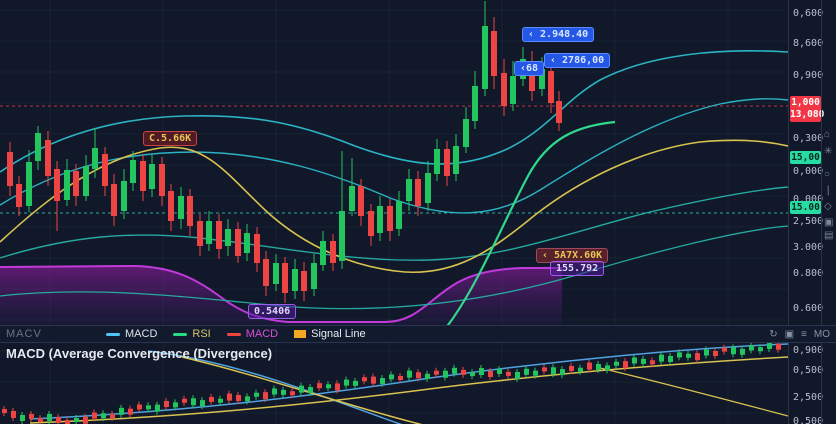 This screenshot has height=424, width=836. What do you see at coordinates (408, 390) in the screenshot?
I see `macd-yellow-rising` at bounding box center [408, 390].